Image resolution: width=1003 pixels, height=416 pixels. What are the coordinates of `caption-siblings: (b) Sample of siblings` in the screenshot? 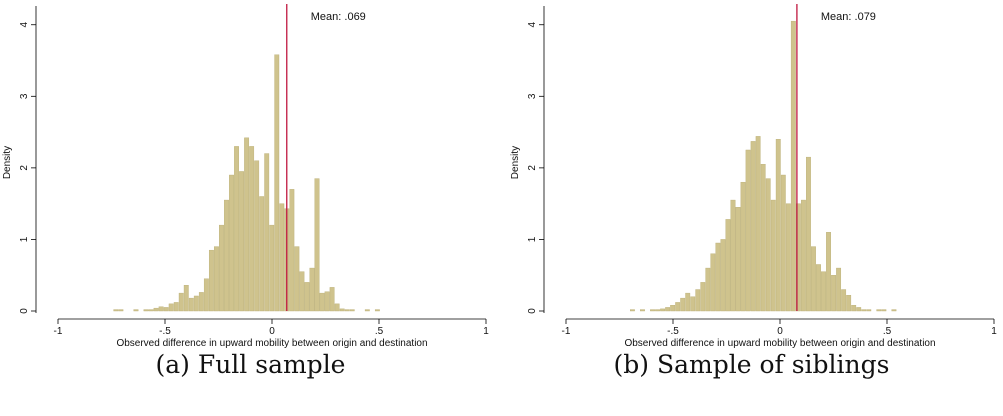 It's located at (751, 364).